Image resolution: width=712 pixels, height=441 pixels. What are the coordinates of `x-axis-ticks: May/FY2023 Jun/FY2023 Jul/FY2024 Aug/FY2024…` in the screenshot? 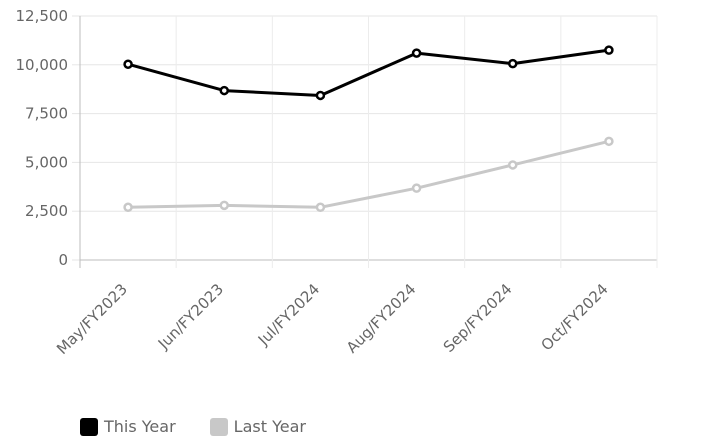 It's located at (332, 319).